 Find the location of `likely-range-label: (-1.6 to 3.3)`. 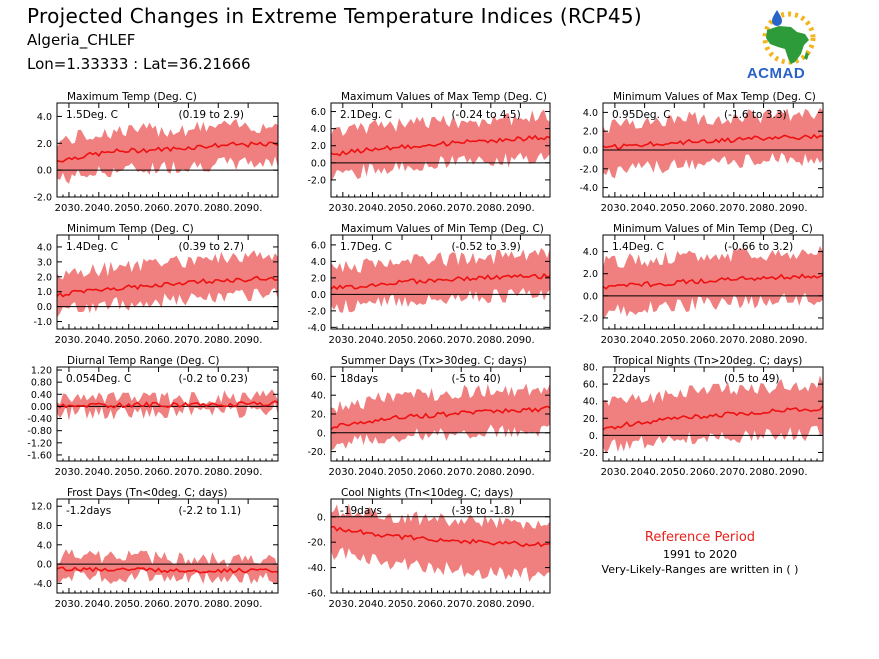

likely-range-label: (-1.6 to 3.3) is located at coordinates (755, 115).